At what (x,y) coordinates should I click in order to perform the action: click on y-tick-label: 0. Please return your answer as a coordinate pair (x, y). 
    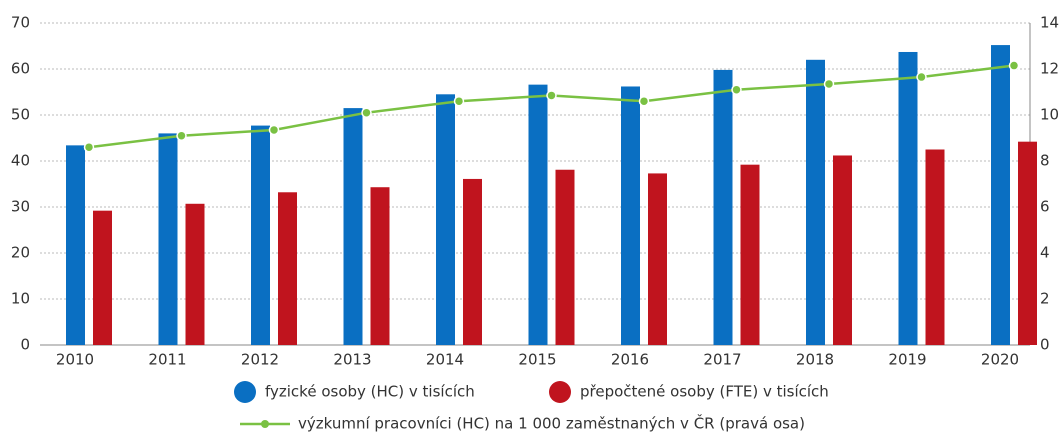
    Looking at the image, I should click on (25, 345).